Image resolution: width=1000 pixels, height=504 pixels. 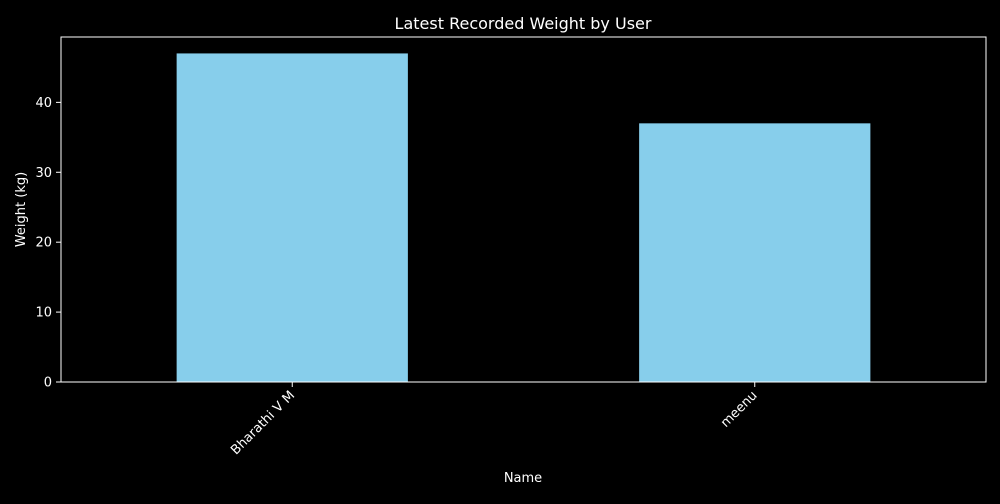 I want to click on y-tick-label: 20, so click(x=43, y=243).